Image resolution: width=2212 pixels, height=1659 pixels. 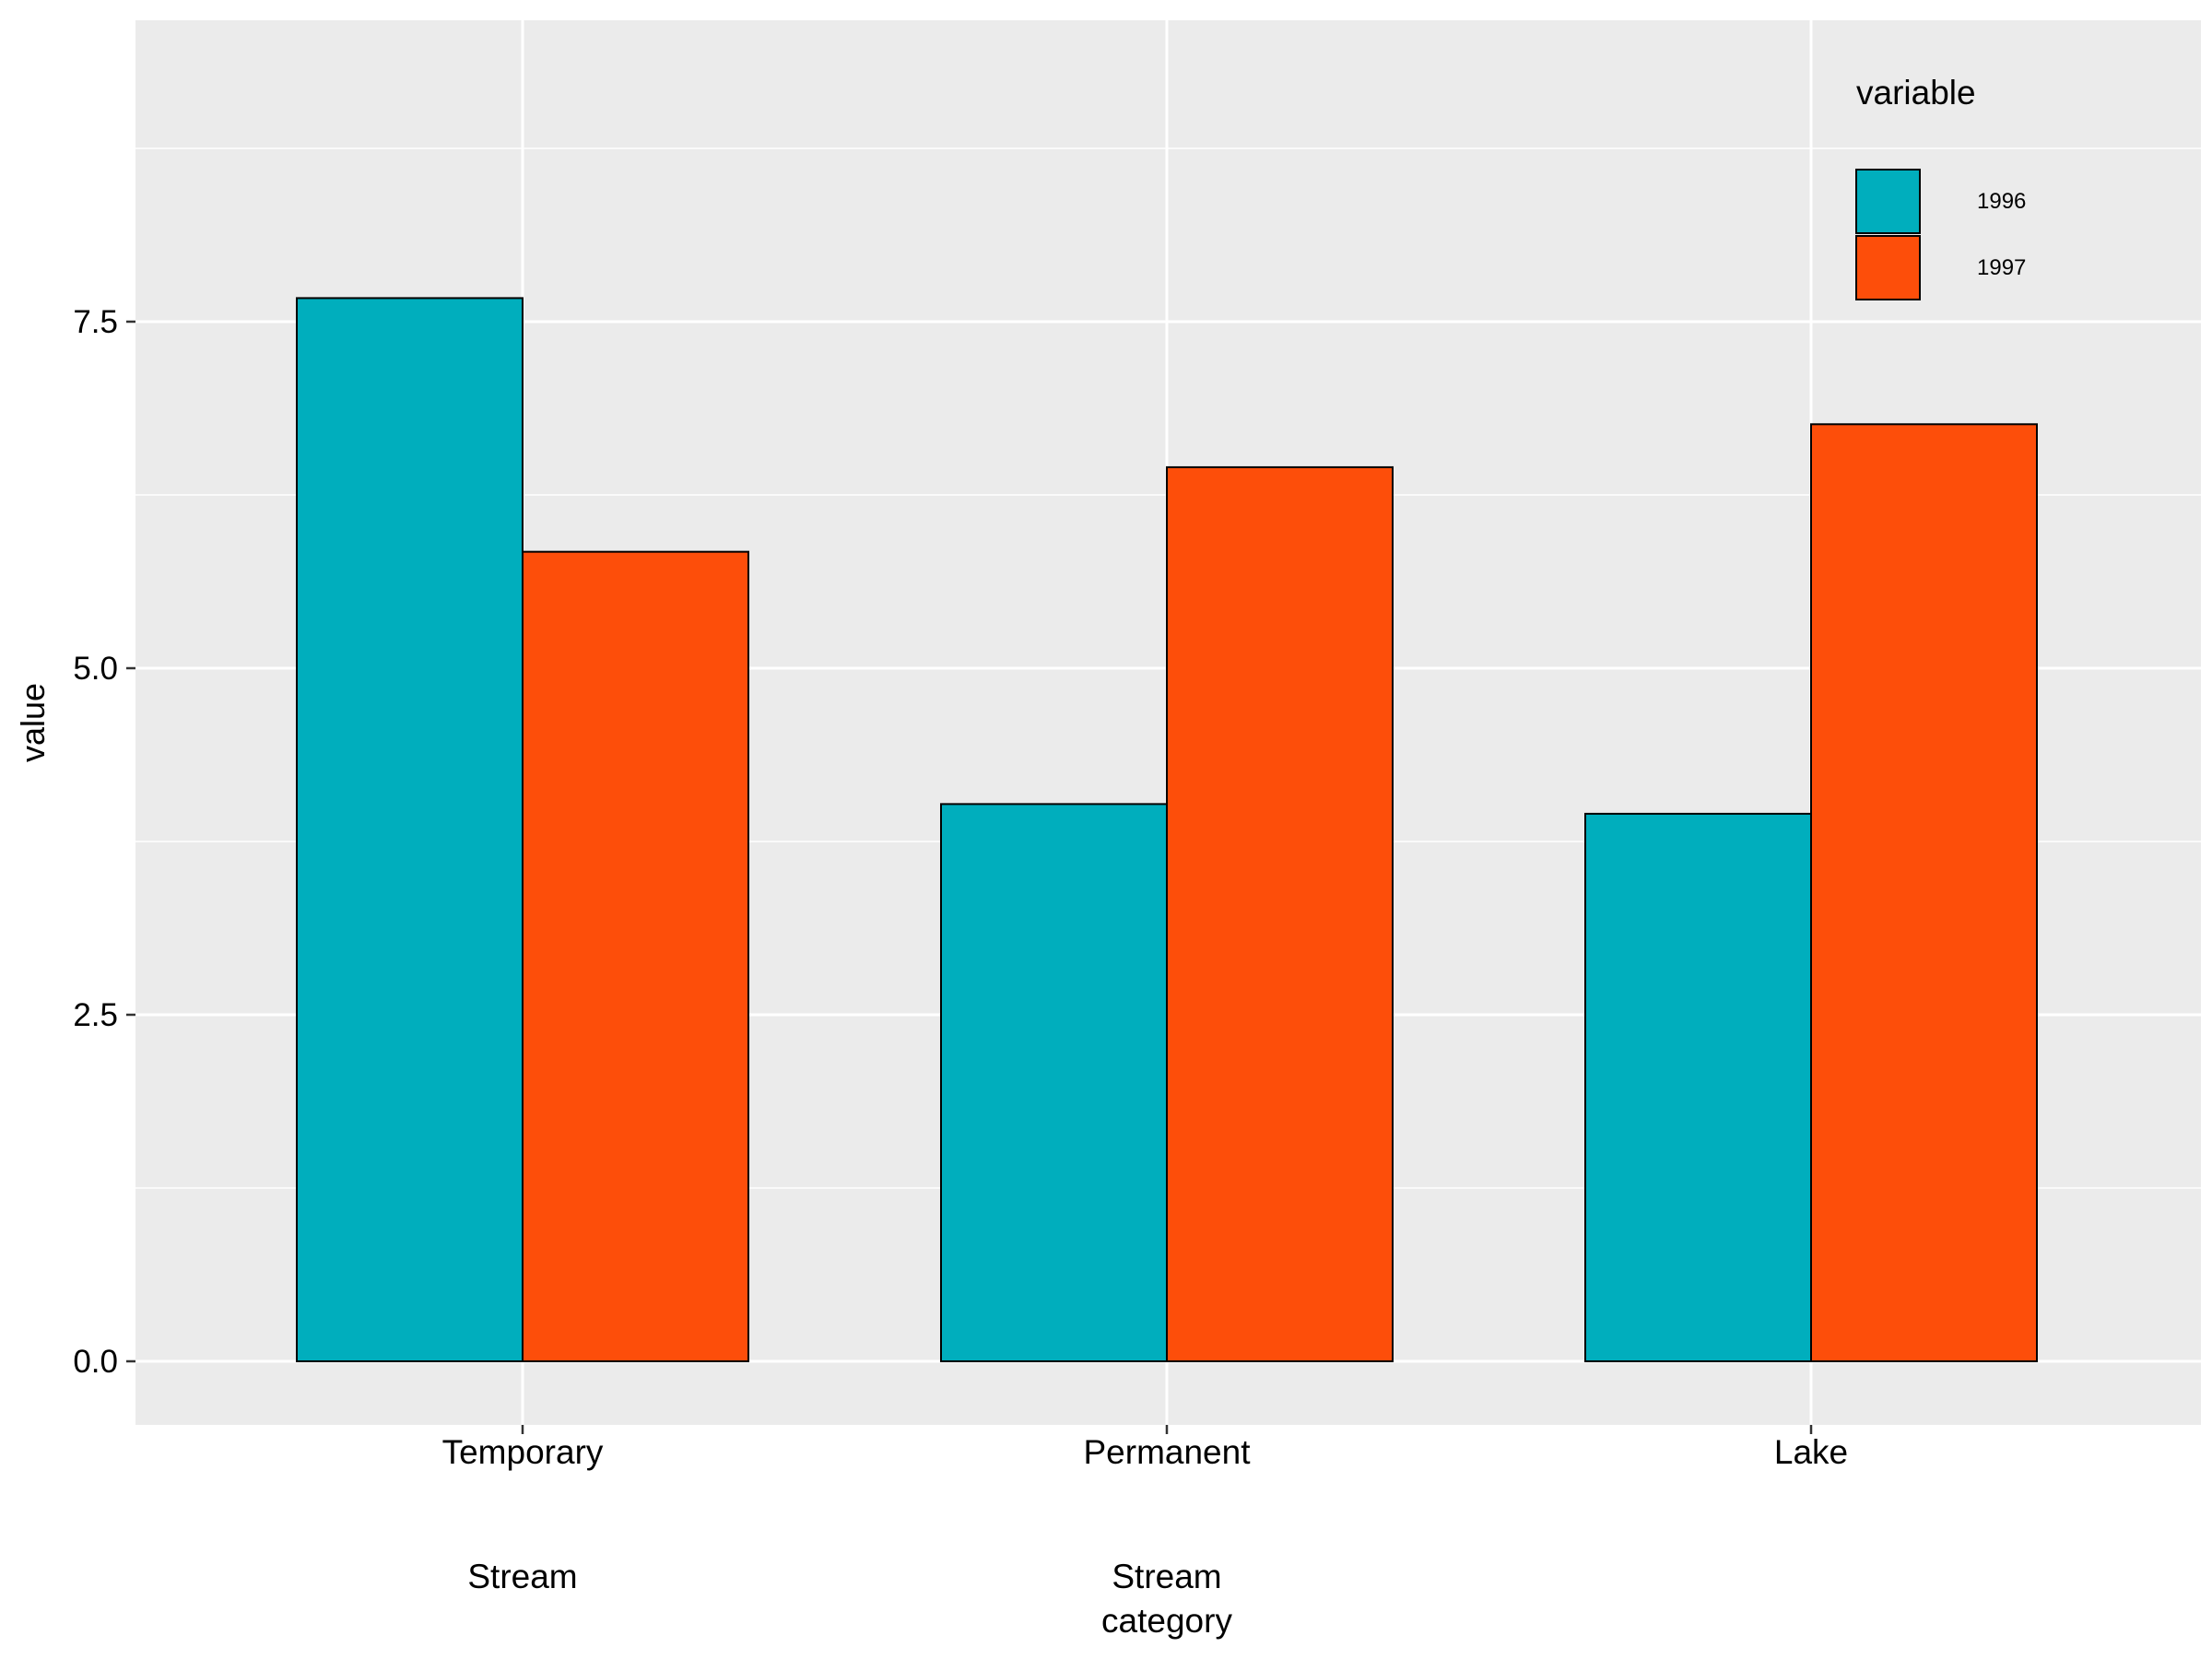 I want to click on bar-1997-lake, so click(x=1924, y=892).